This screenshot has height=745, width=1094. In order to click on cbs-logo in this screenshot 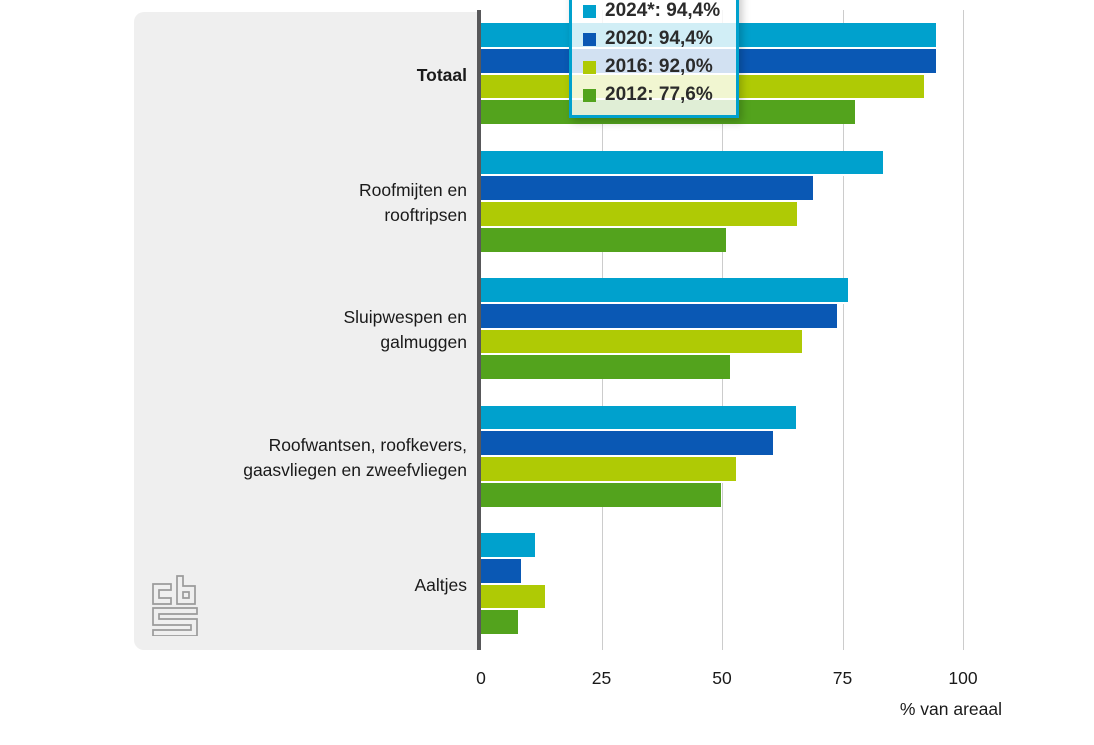, I will do `click(175, 605)`.